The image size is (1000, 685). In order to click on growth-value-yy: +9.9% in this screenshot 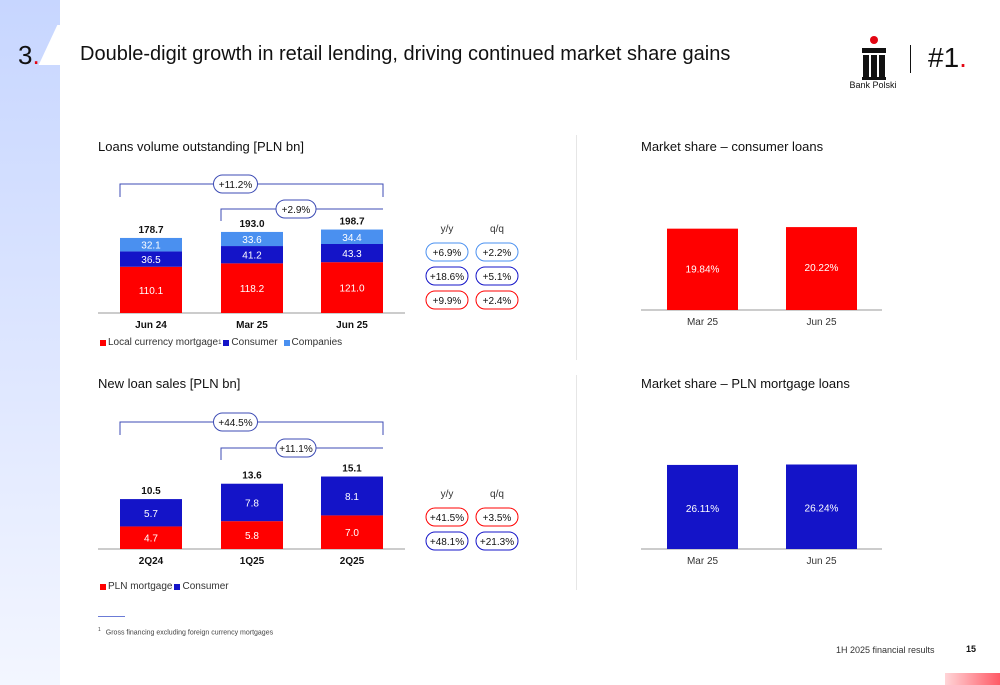, I will do `click(447, 301)`.